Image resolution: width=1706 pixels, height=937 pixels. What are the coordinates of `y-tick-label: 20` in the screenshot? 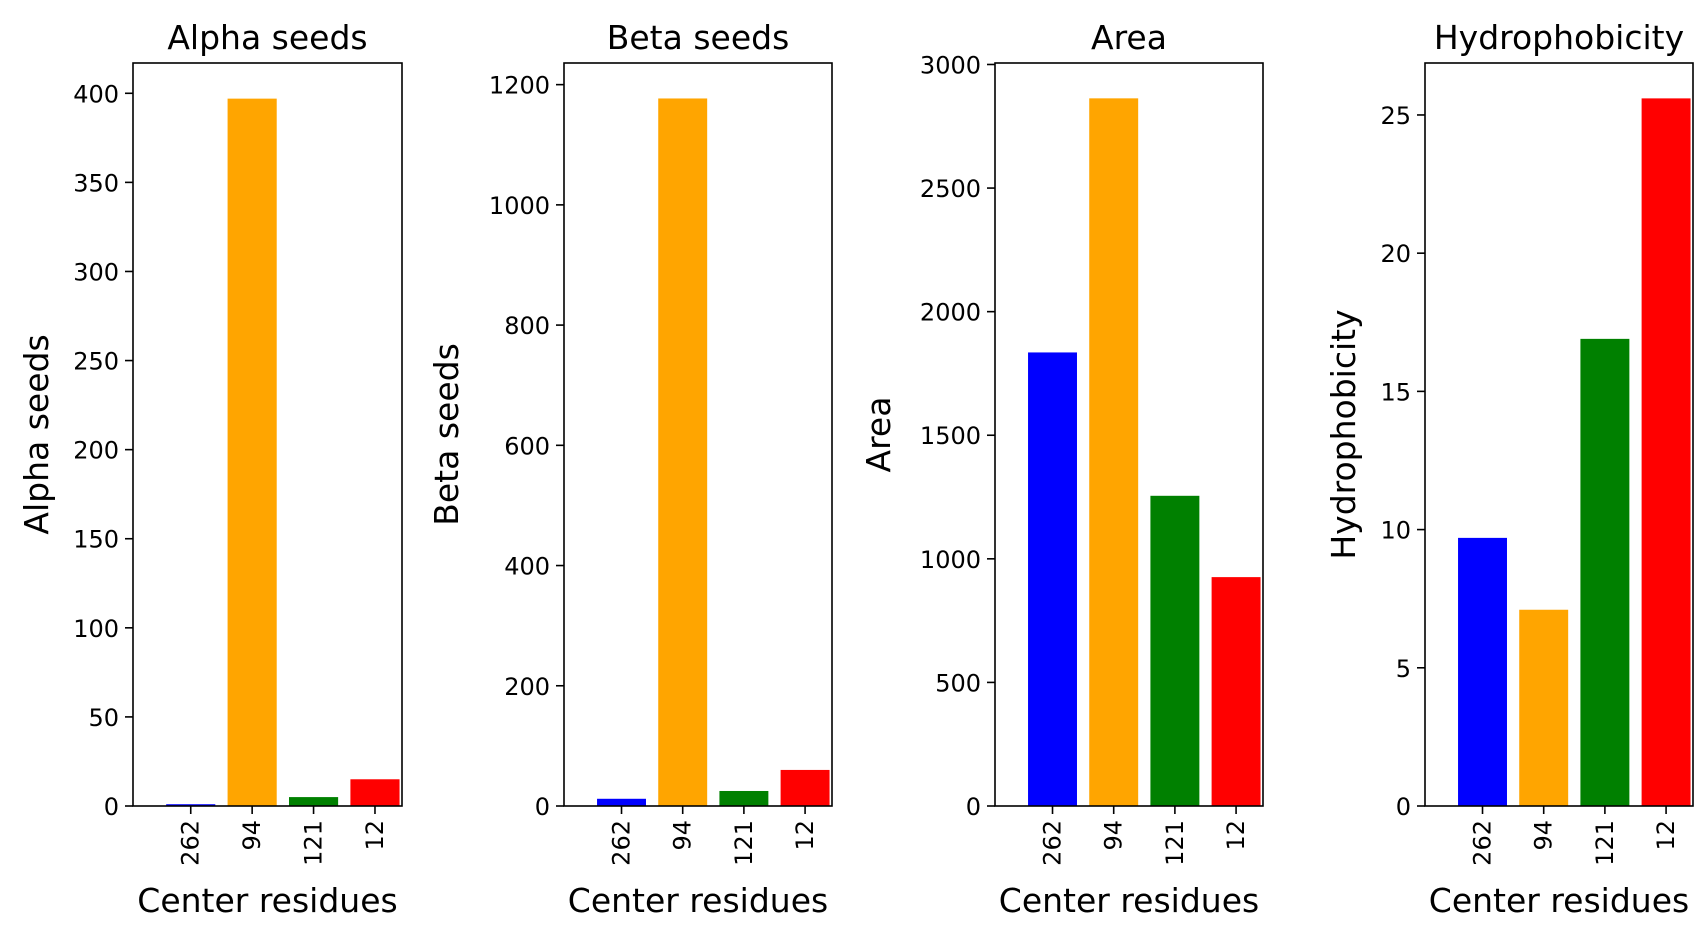 It's located at (1395, 254).